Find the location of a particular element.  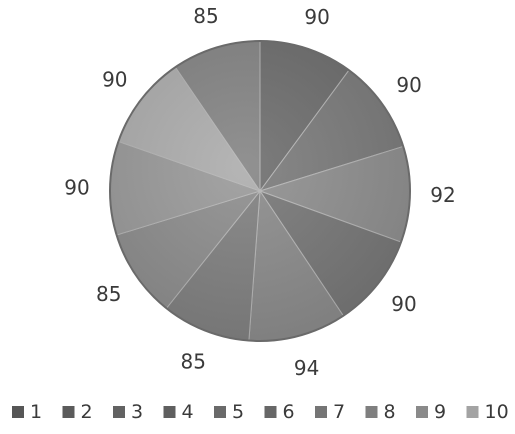

legend-label-1: 1 is located at coordinates (36, 412).